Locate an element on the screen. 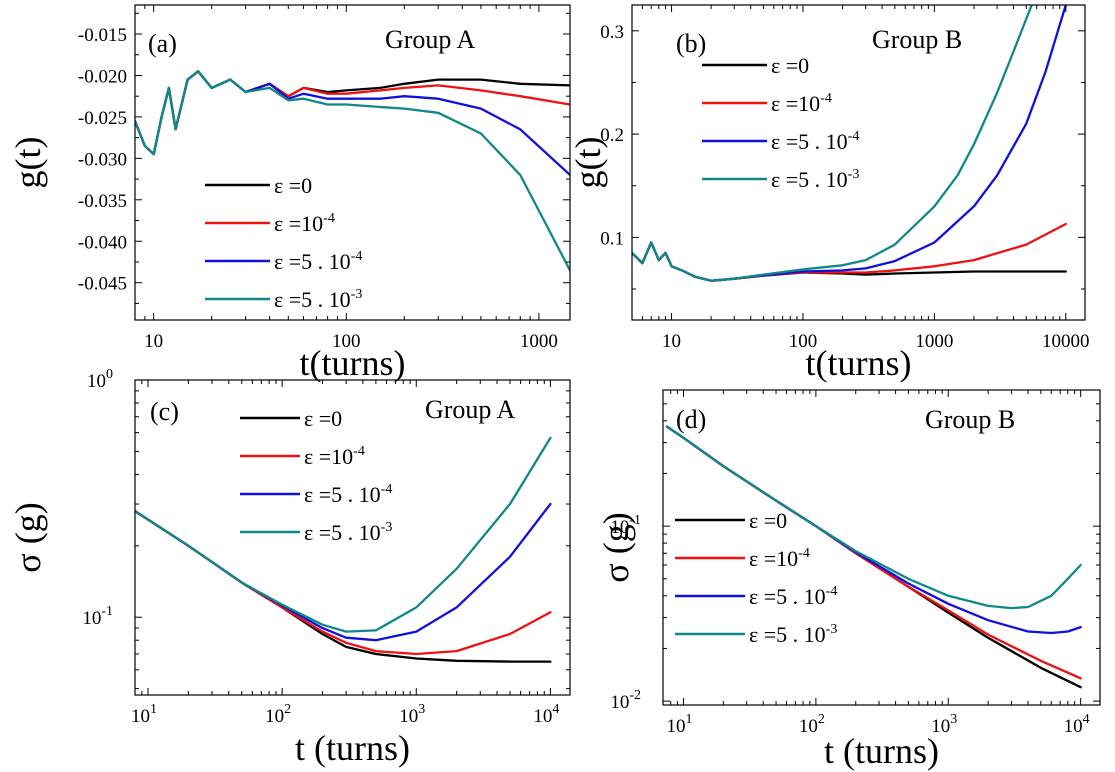 The width and height of the screenshot is (1115, 772). panel-label: (d) is located at coordinates (691, 419).